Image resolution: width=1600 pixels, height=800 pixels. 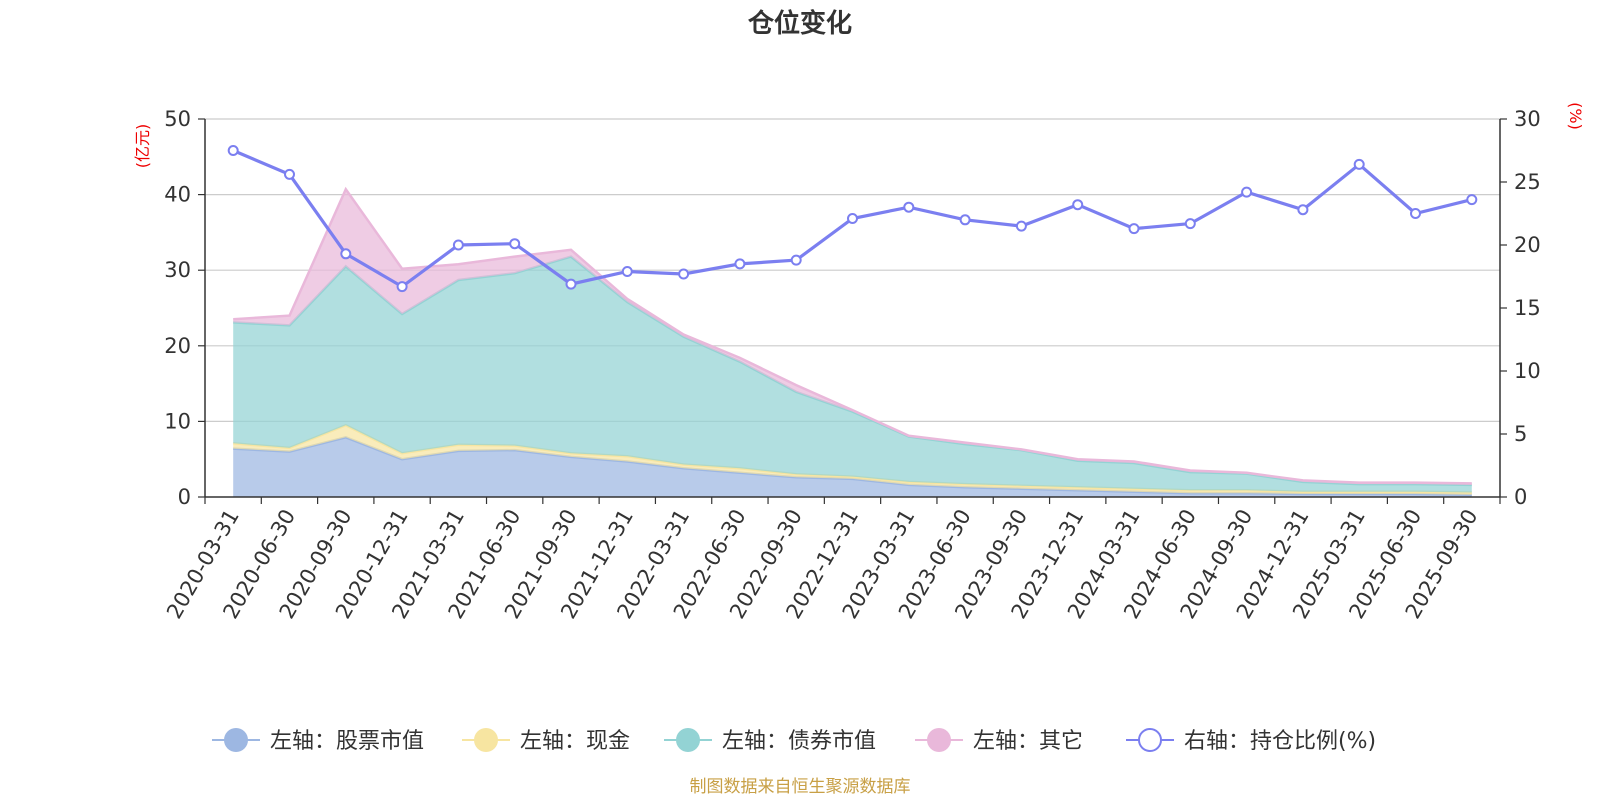 What do you see at coordinates (1028, 741) in the screenshot?
I see `legend-label-3: 左轴：其它` at bounding box center [1028, 741].